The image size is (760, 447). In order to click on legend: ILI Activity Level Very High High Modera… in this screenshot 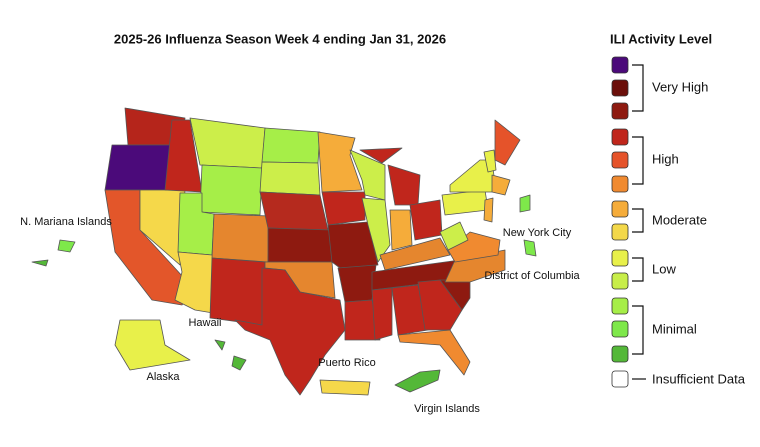, I will do `click(678, 209)`.